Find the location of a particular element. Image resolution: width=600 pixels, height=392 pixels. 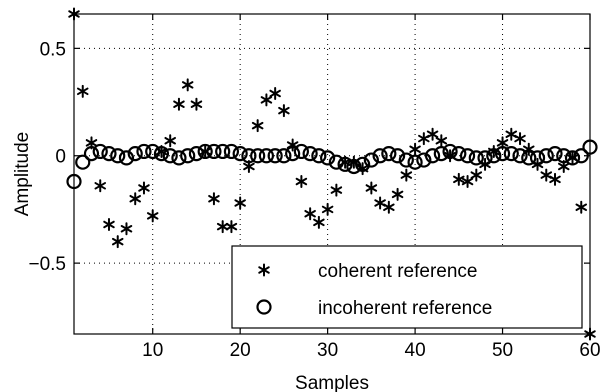

y-tick-label: 0.5 is located at coordinates (53, 49).